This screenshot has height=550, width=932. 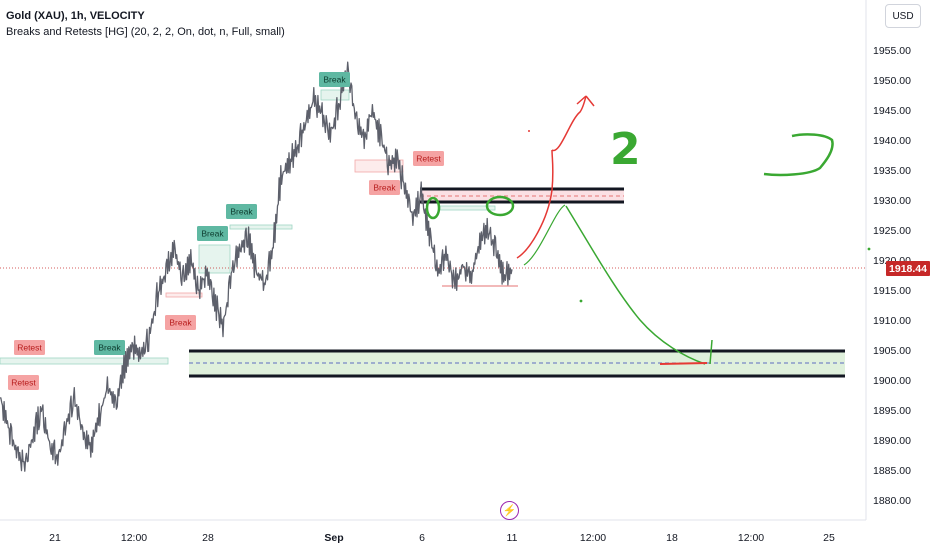 What do you see at coordinates (892, 81) in the screenshot?
I see `y-tick-label: 1950.00` at bounding box center [892, 81].